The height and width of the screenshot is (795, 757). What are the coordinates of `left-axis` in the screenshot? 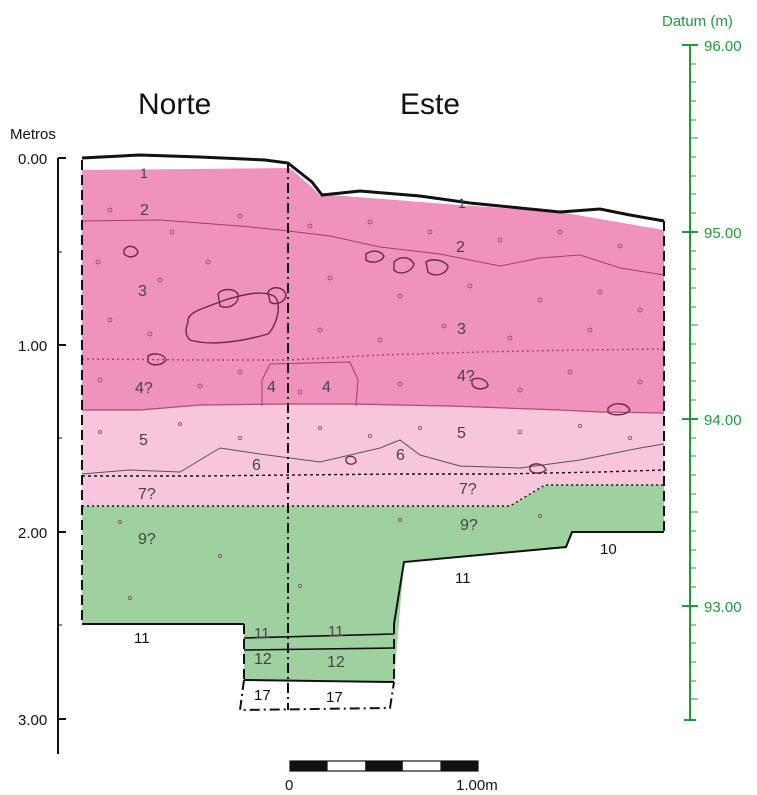 It's located at (61, 455).